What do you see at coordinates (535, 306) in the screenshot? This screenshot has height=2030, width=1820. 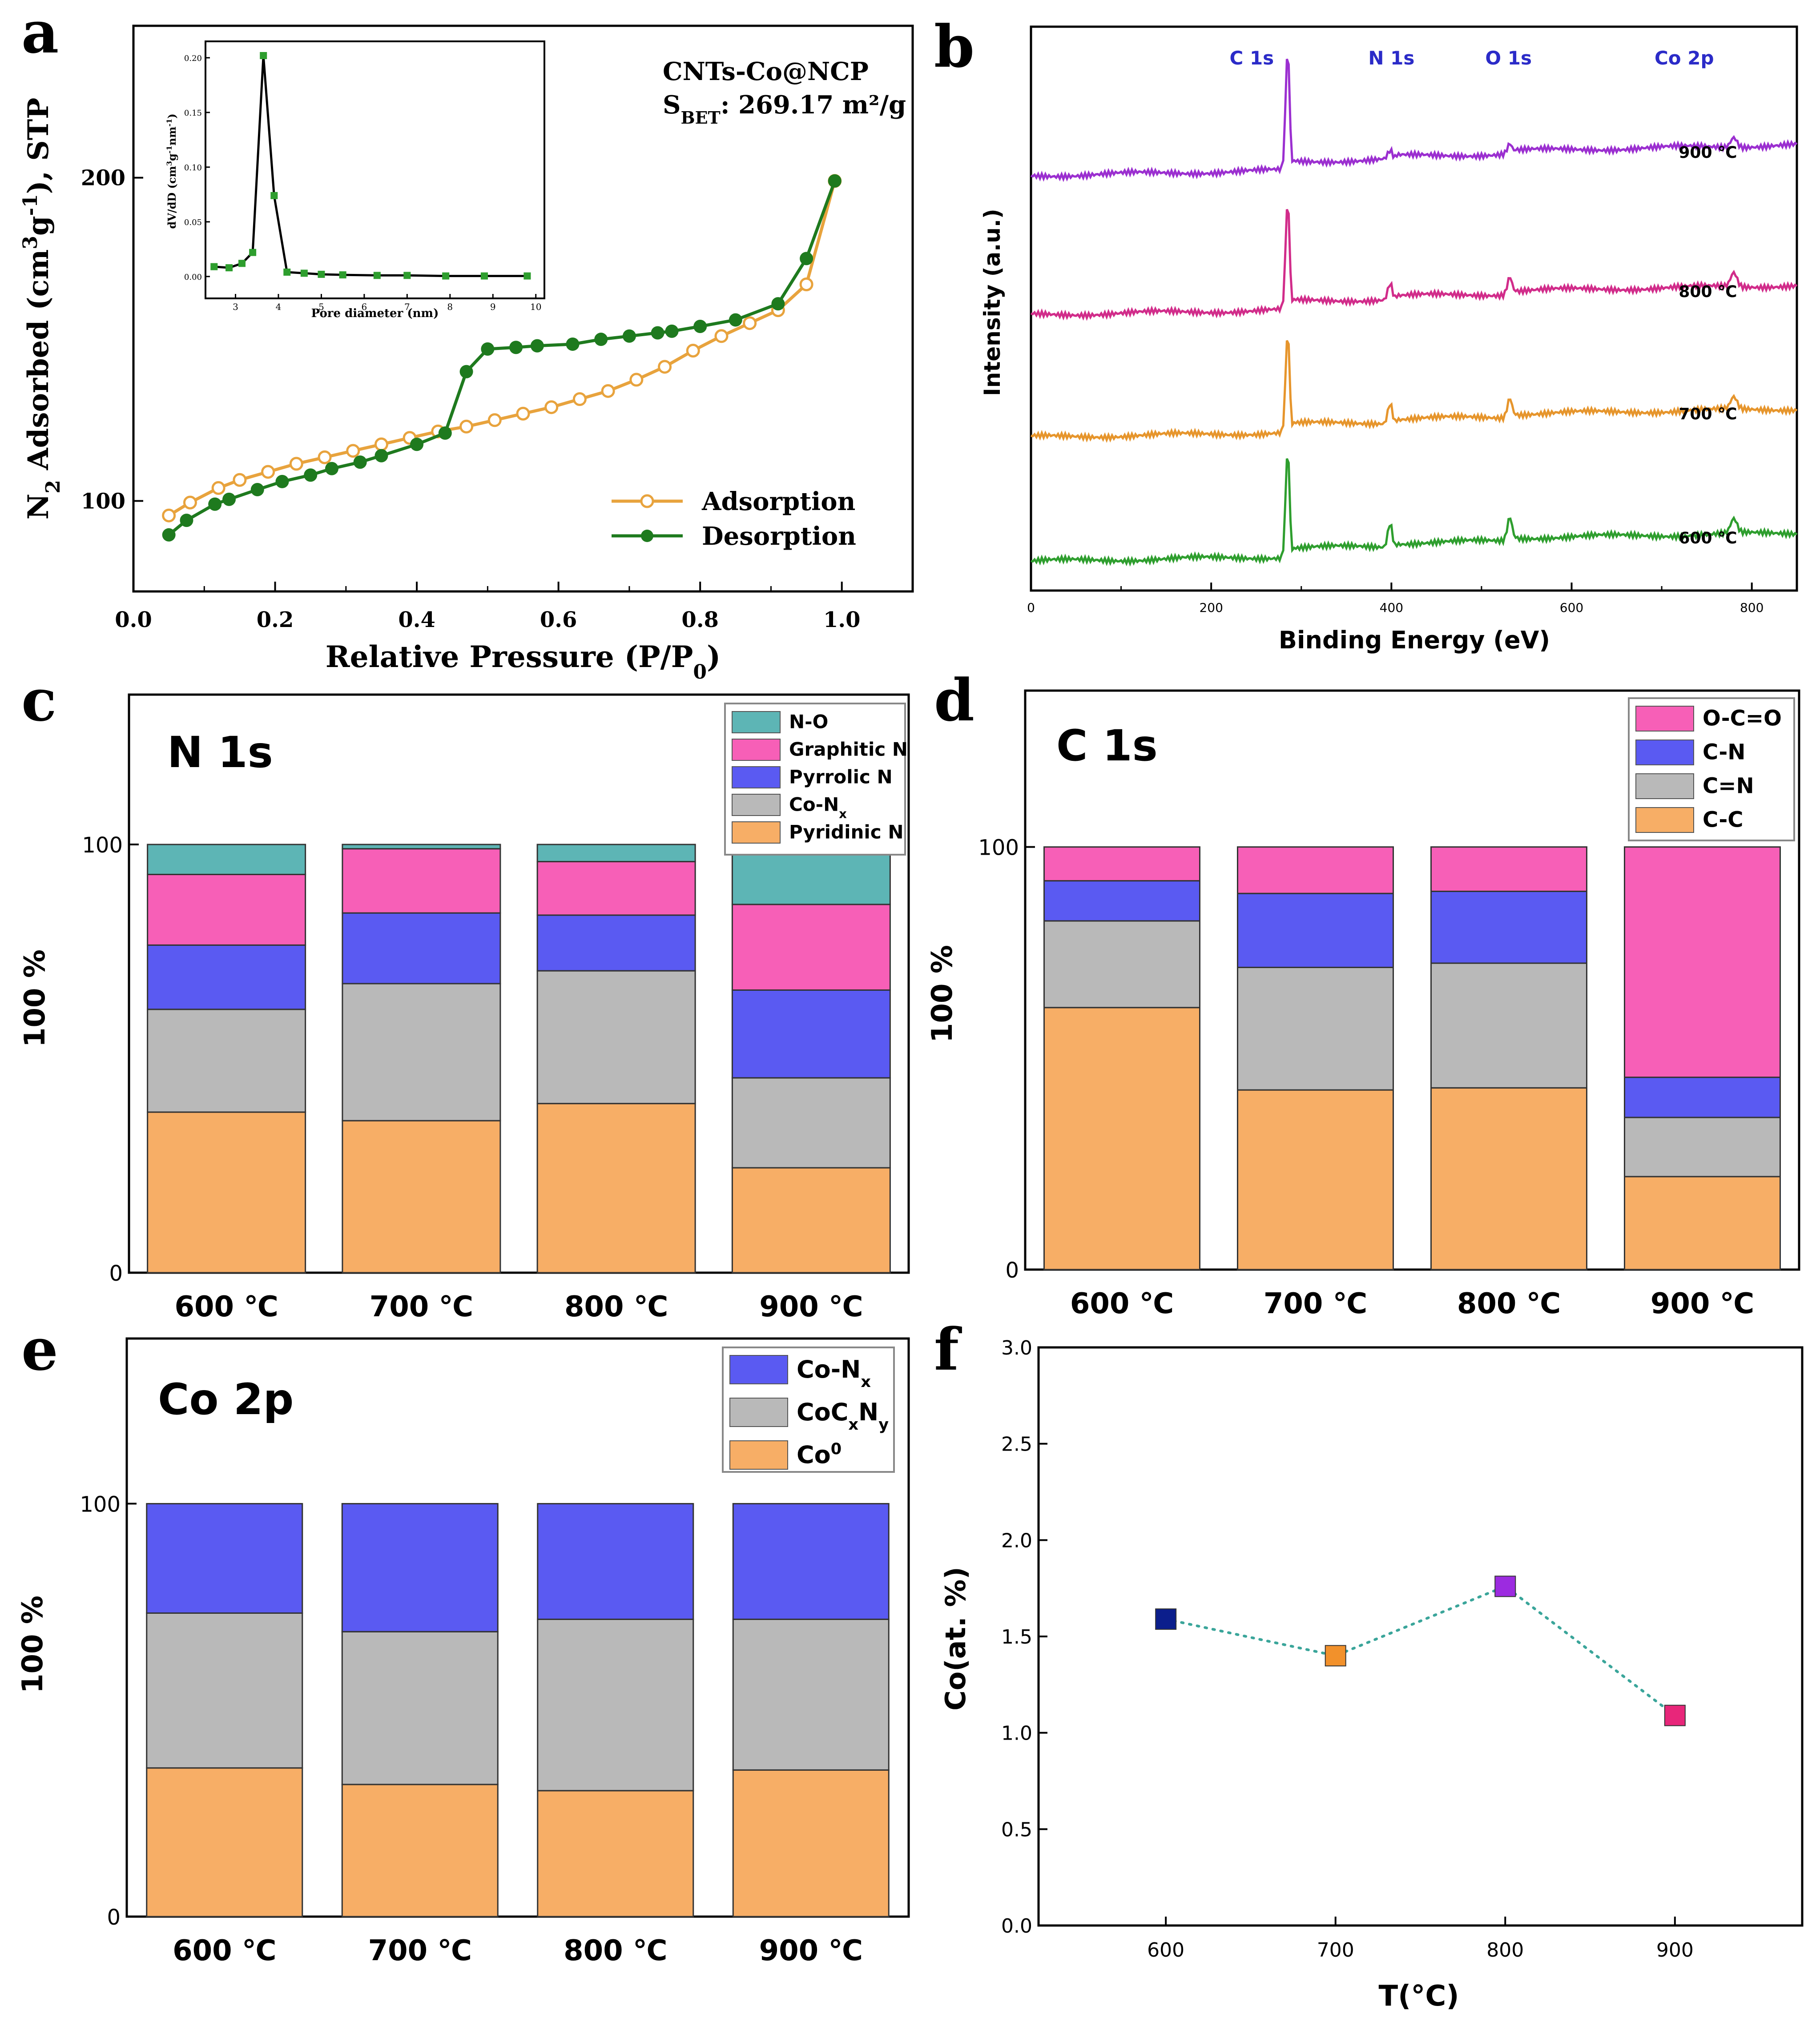 I see `inset-x-tick-label: 10` at bounding box center [535, 306].